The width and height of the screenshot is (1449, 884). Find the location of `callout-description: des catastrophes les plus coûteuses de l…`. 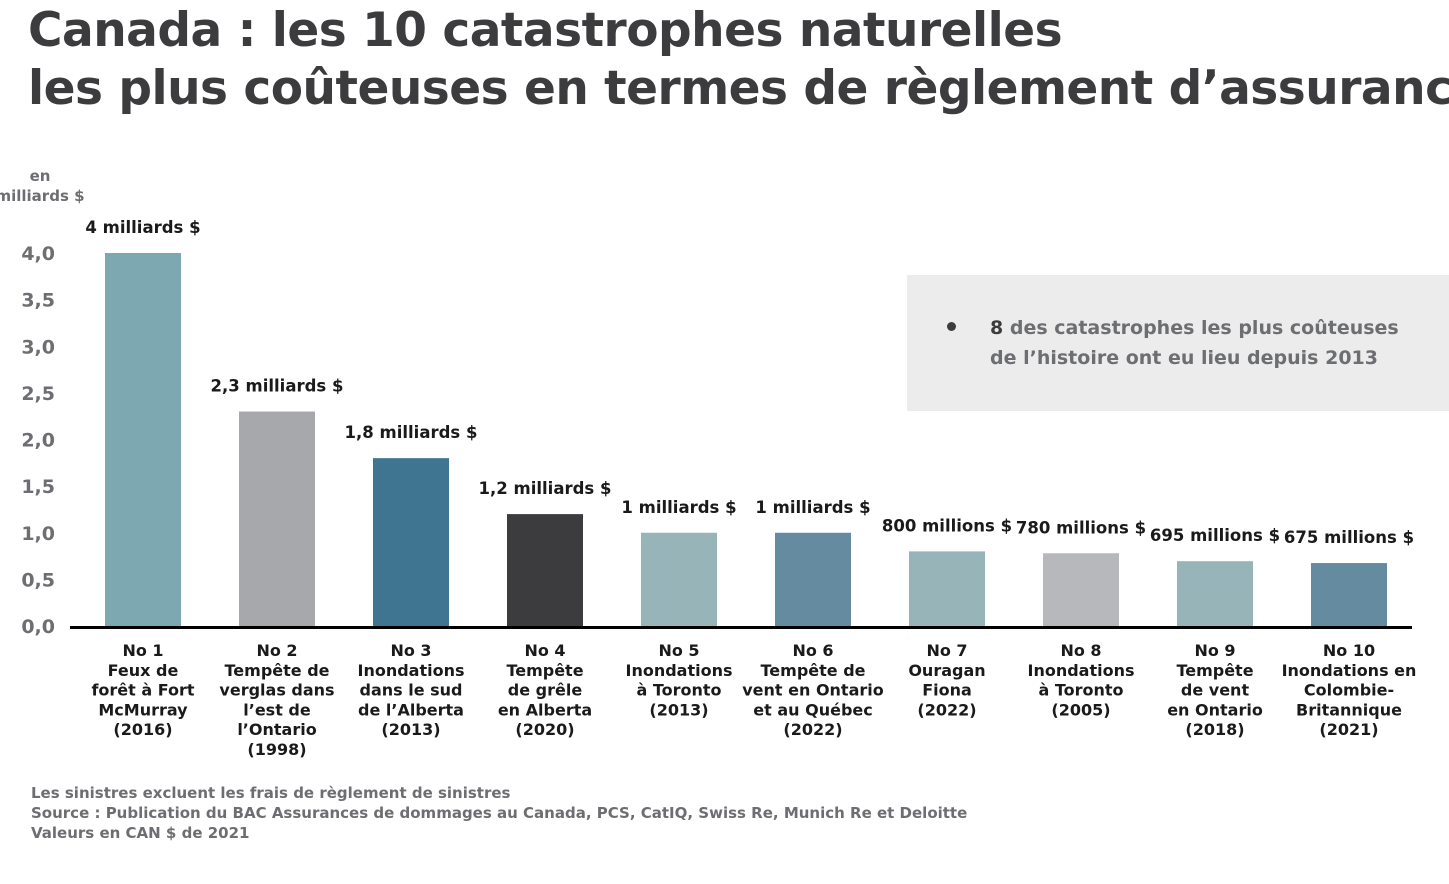

callout-description: des catastrophes les plus coûteuses de l… is located at coordinates (1194, 343).